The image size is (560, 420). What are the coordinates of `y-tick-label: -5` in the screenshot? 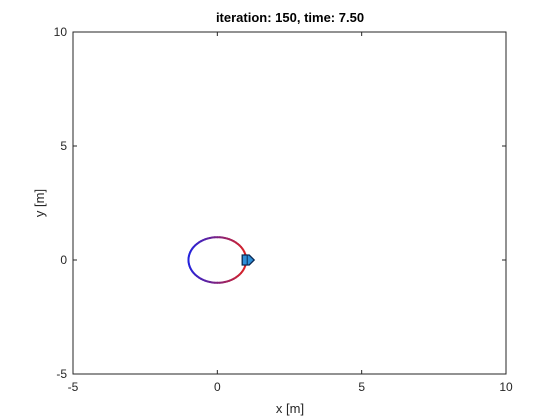 It's located at (61, 374).